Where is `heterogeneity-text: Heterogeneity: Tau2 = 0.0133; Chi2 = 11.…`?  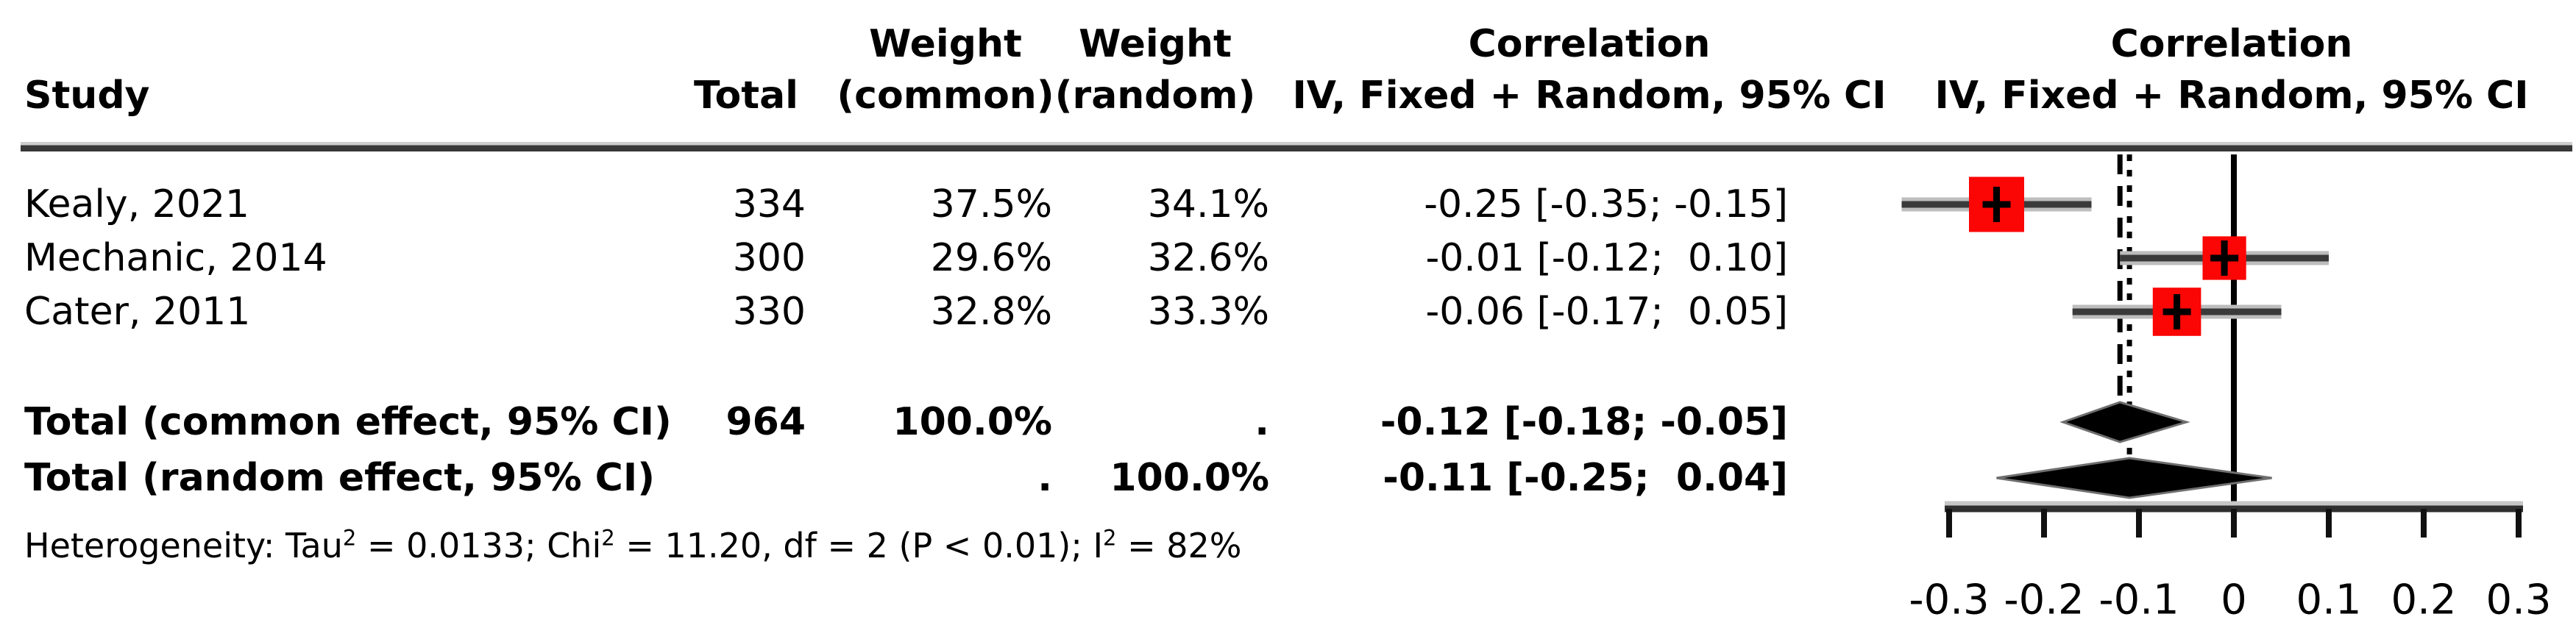
heterogeneity-text: Heterogeneity: Tau2 = 0.0133; Chi2 = 11.… is located at coordinates (633, 545).